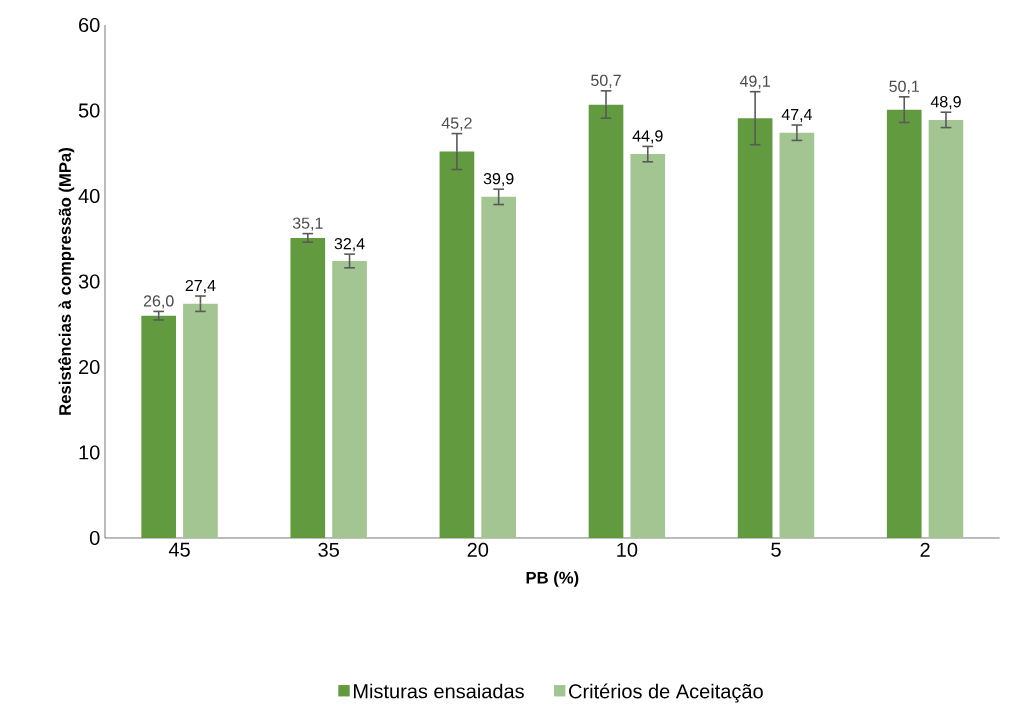  Describe the element at coordinates (89, 25) in the screenshot. I see `y-tick-label: 60` at that location.